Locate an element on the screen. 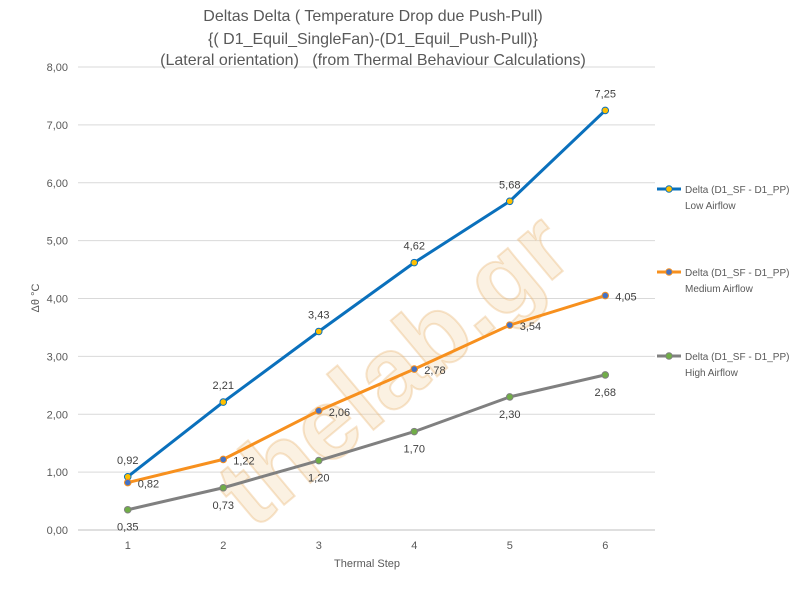 The image size is (801, 601). x-tick-label: 4 is located at coordinates (414, 546).